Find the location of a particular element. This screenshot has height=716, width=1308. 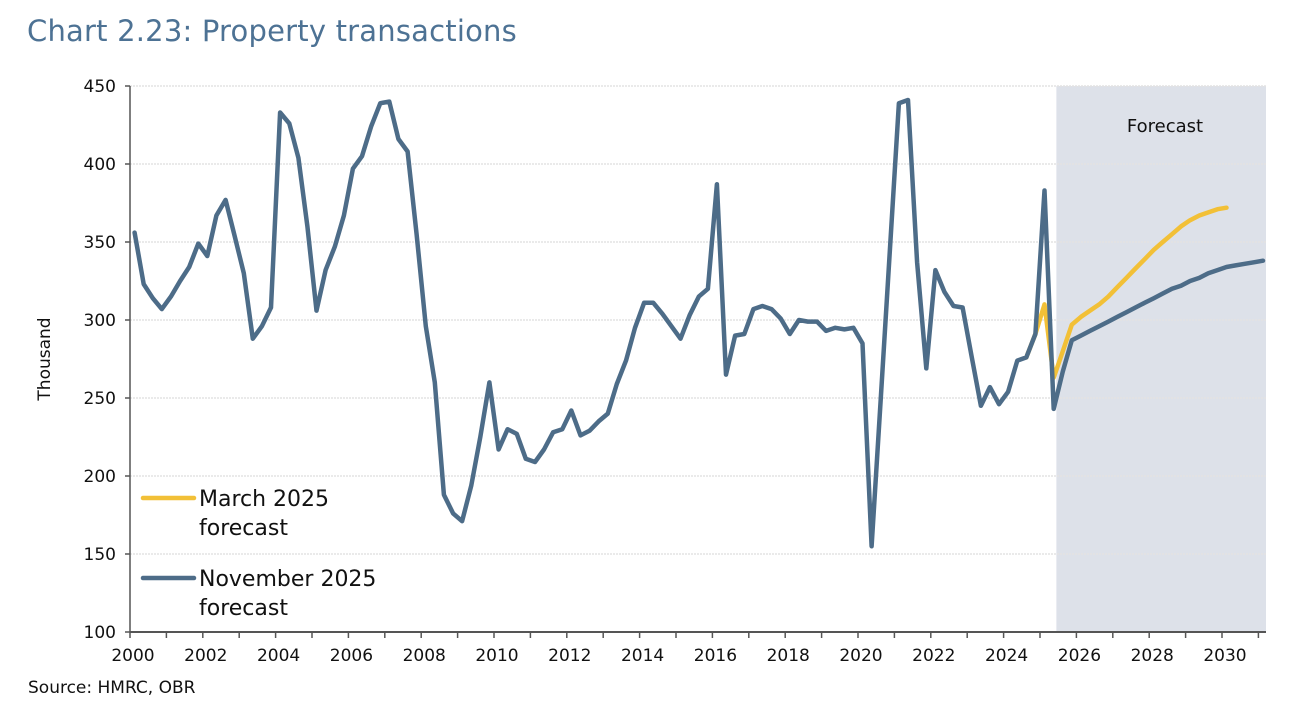

chart-title: Chart 2.23: Property transactions is located at coordinates (272, 31).